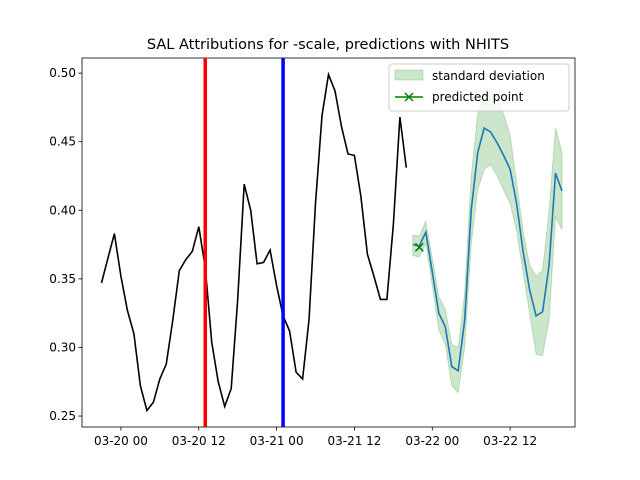 This screenshot has width=640, height=480. Describe the element at coordinates (432, 441) in the screenshot. I see `x-tick-label: 03-22 00` at that location.